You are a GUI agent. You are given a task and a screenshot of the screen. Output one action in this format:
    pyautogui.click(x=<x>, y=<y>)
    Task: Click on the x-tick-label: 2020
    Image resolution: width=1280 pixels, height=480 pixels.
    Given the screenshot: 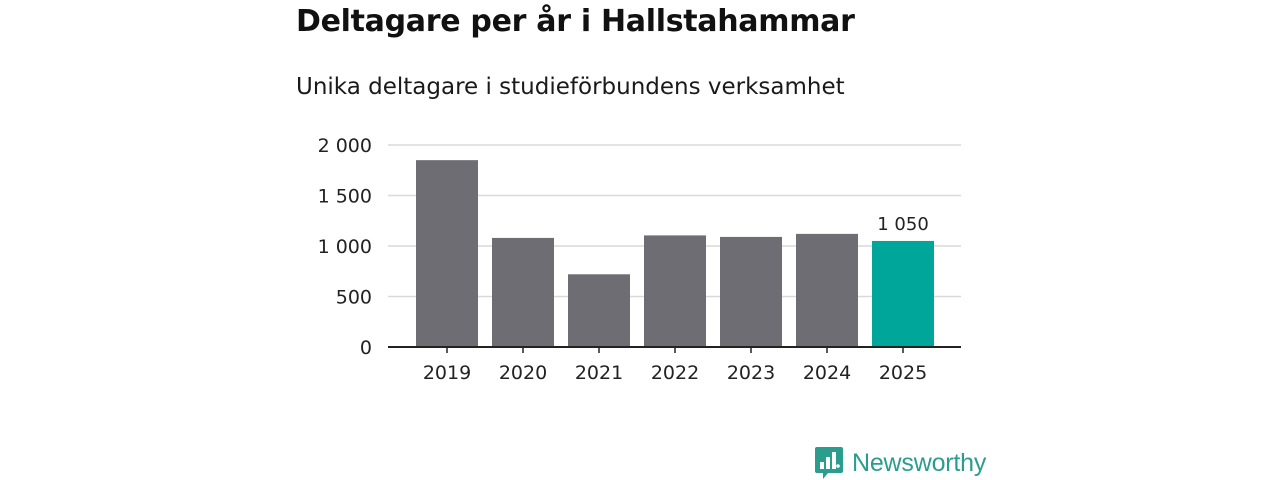 What is the action you would take?
    pyautogui.click(x=523, y=373)
    